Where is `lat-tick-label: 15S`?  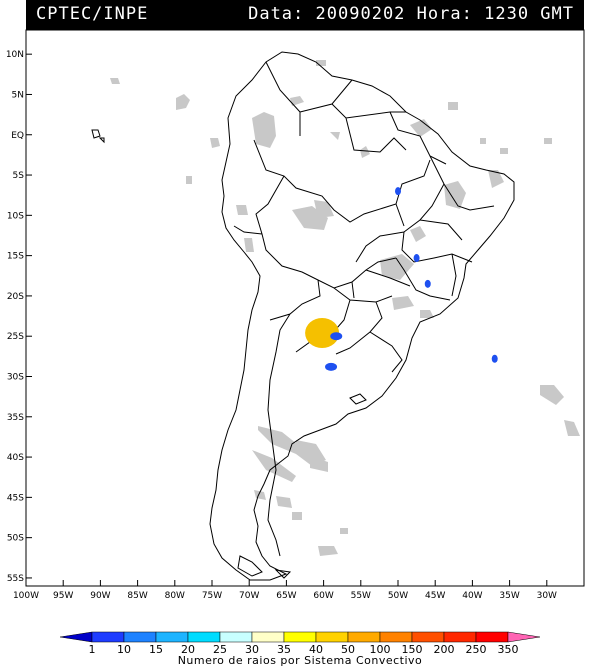 lat-tick-label: 15S is located at coordinates (15, 257).